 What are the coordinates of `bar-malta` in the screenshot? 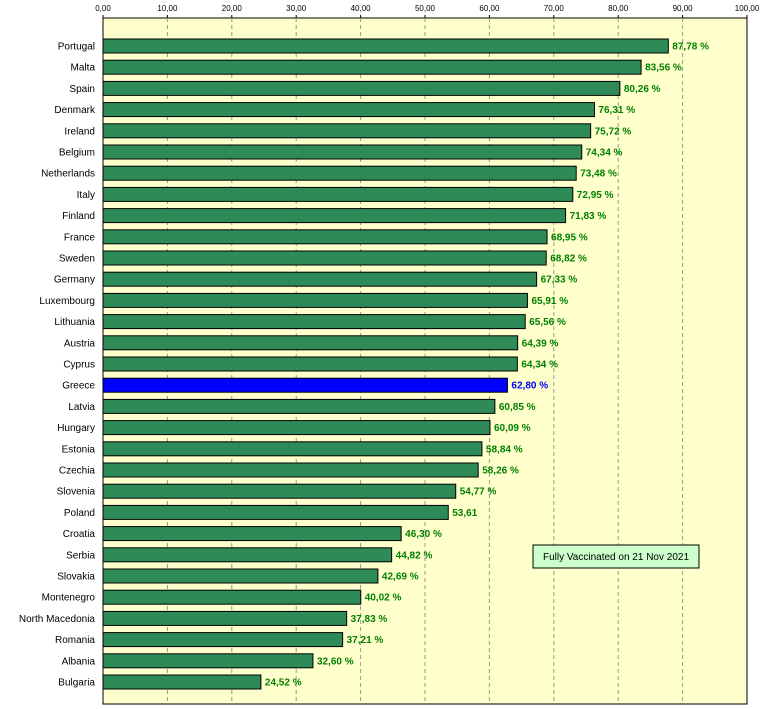 It's located at (372, 67).